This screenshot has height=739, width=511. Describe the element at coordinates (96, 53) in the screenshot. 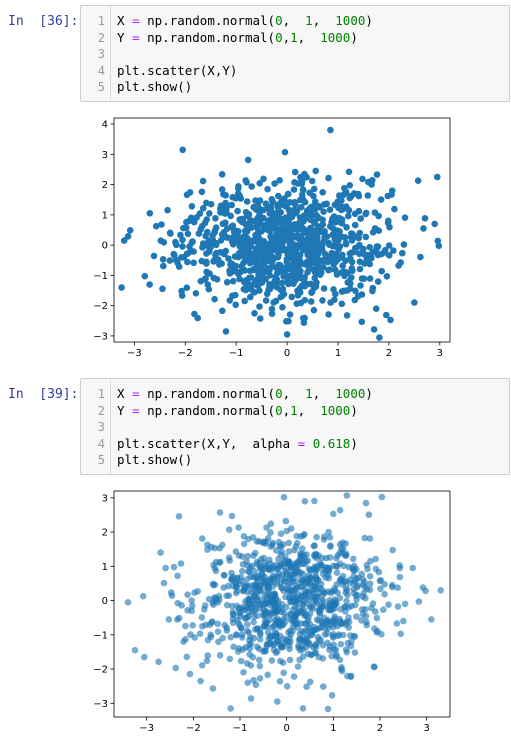

I see `line-number-gutter` at that location.